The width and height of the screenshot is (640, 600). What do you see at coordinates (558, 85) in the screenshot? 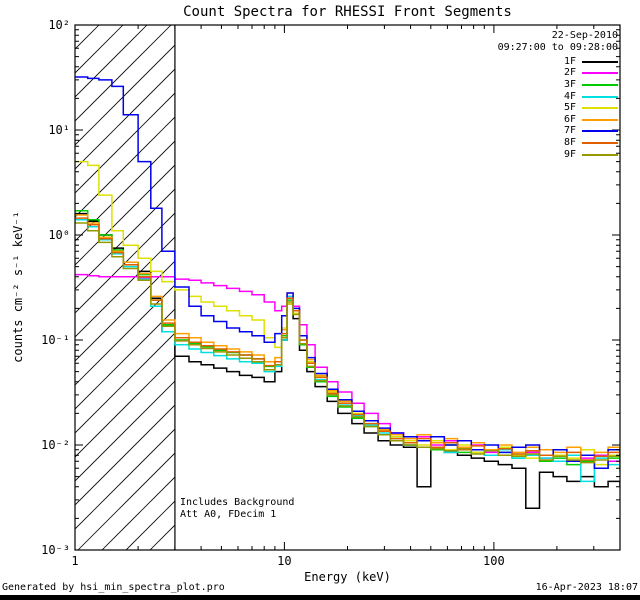
I see `legend-item-3f: 3F` at bounding box center [558, 85].